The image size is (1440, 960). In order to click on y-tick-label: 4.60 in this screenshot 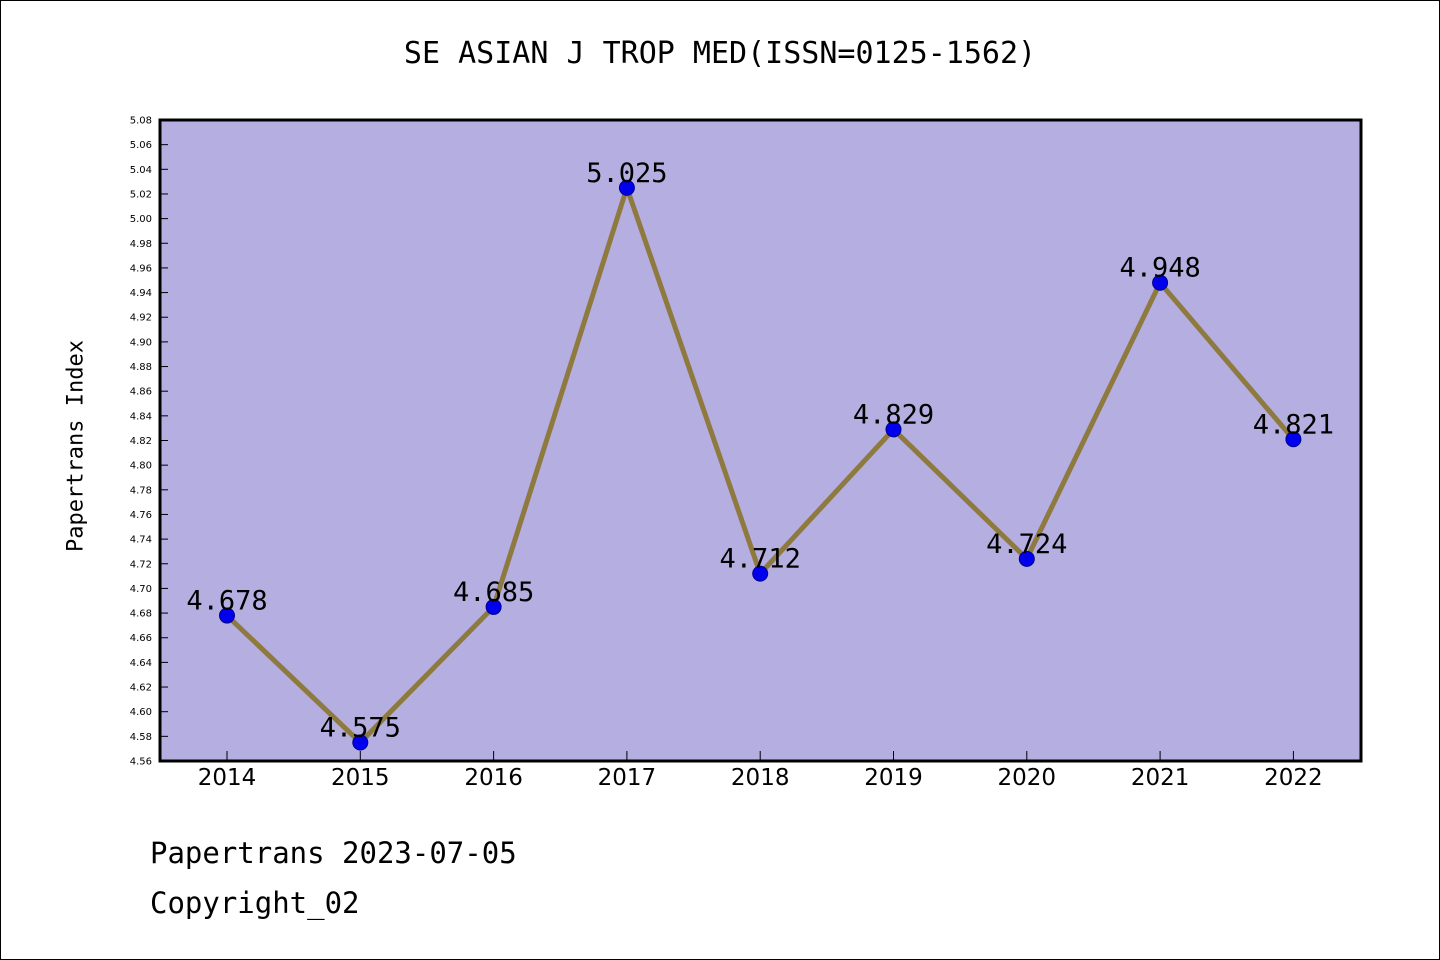, I will do `click(141, 712)`.